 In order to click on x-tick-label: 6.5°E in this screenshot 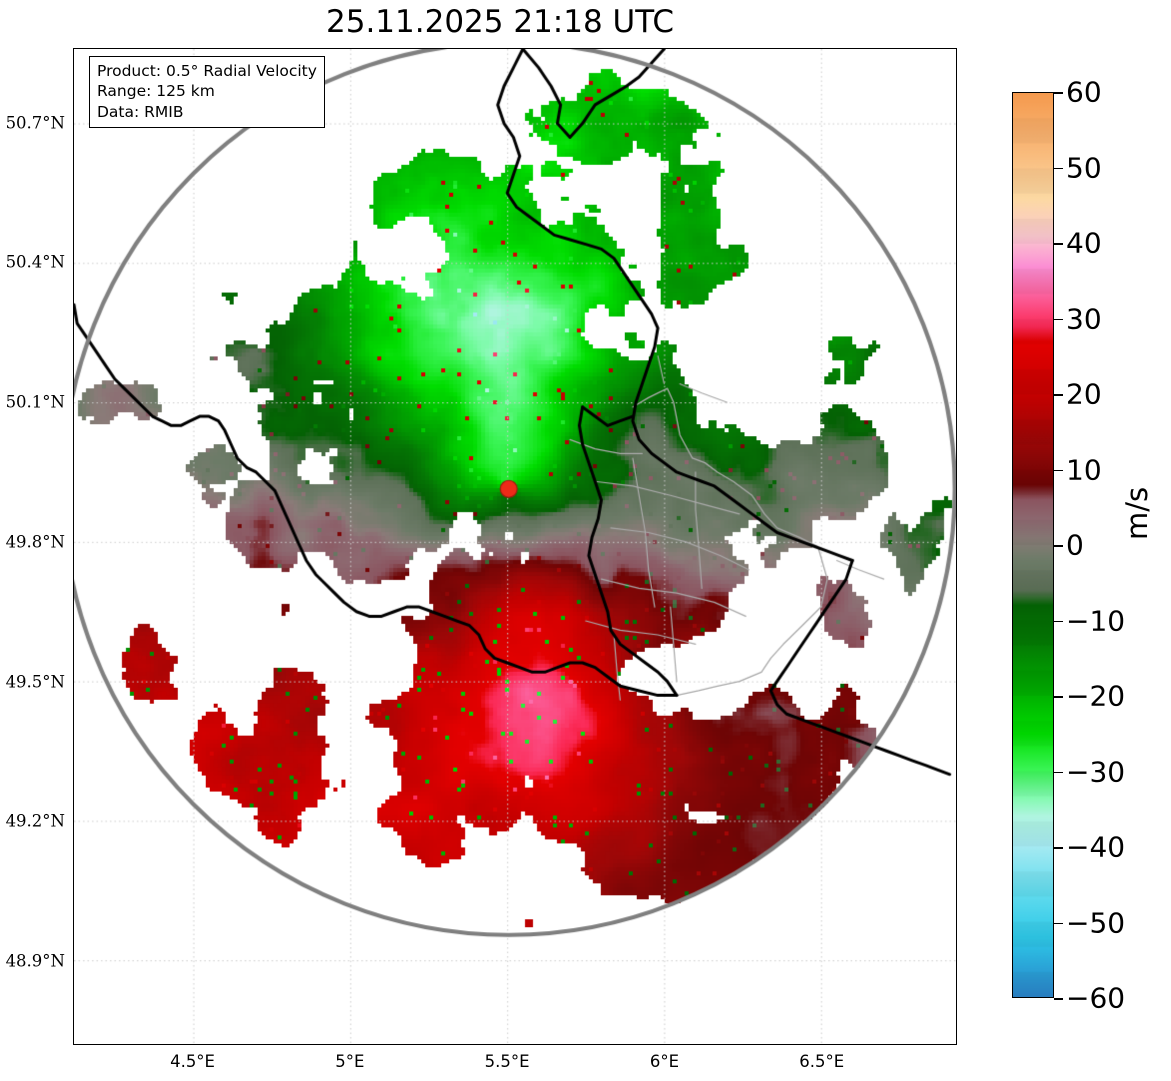, I will do `click(822, 1061)`.